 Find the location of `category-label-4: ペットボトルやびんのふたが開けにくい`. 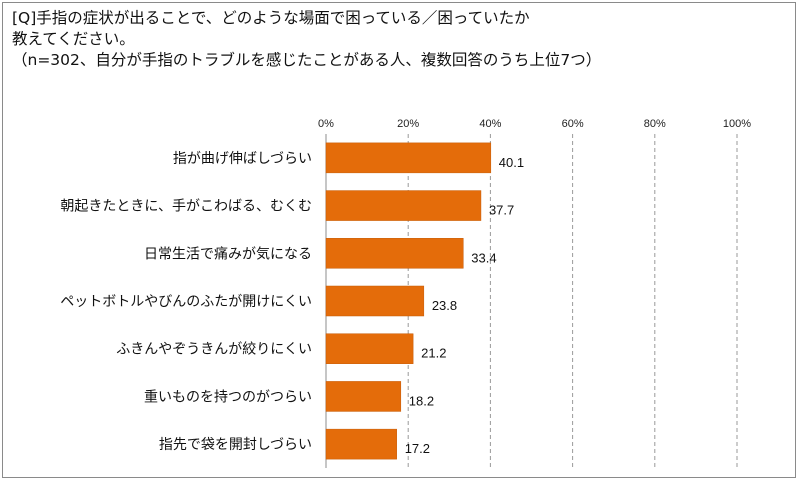

category-label-4: ペットボトルやびんのふたが開けにくい is located at coordinates (186, 302).